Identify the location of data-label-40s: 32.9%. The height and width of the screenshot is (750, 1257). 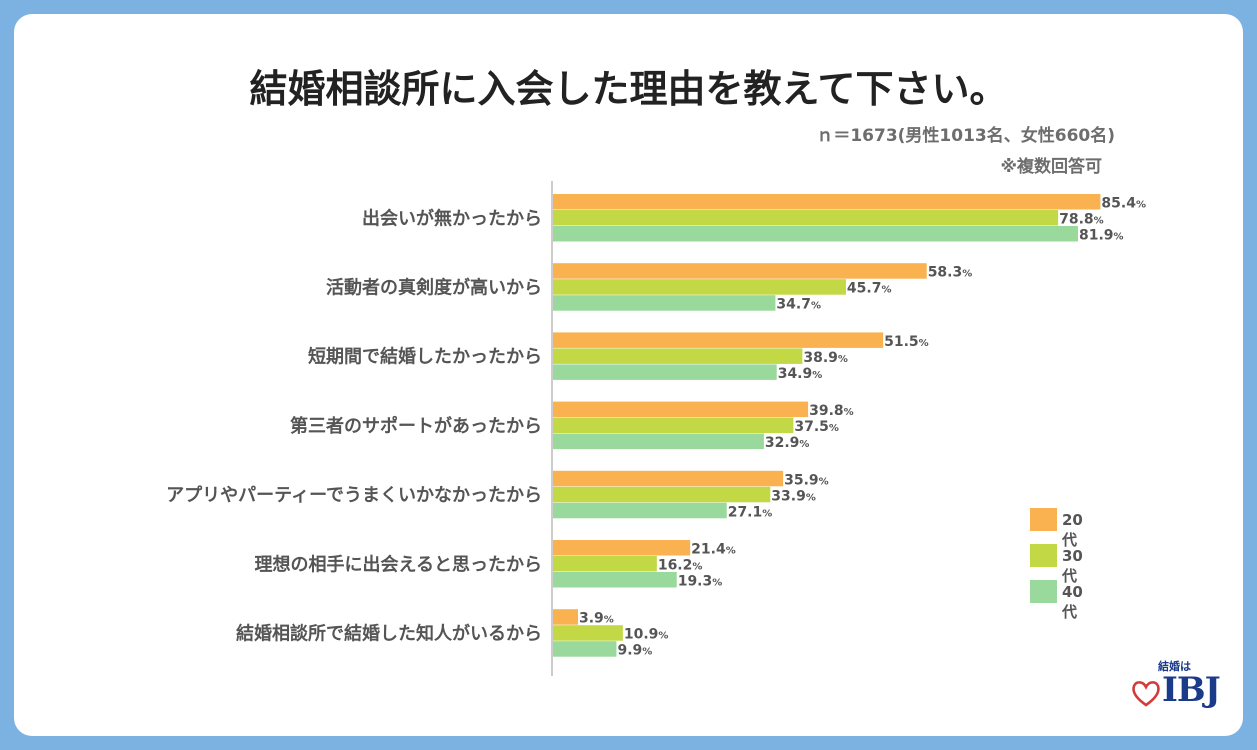
(787, 443).